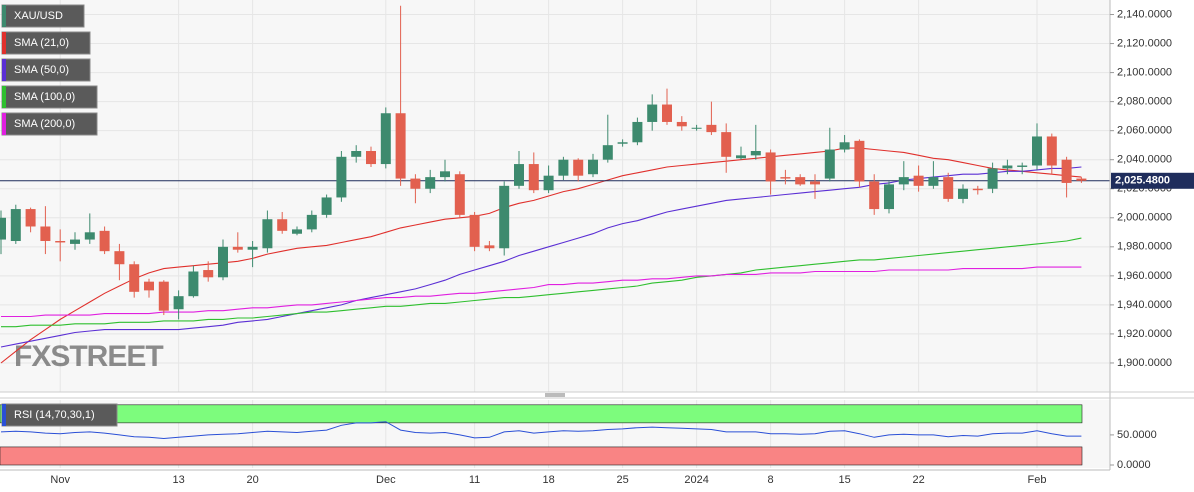 This screenshot has height=492, width=1194. I want to click on rsi-line, so click(541, 430).